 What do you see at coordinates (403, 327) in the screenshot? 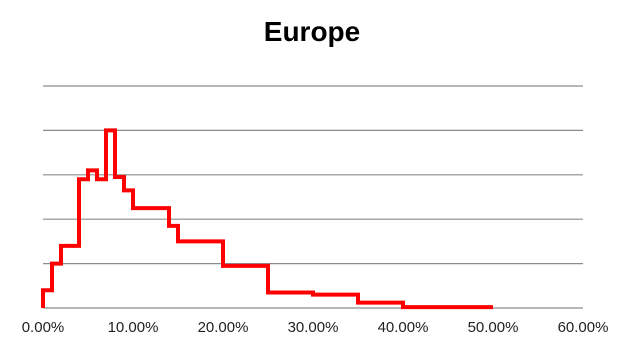
I see `x-tick-label: 40.00%` at bounding box center [403, 327].